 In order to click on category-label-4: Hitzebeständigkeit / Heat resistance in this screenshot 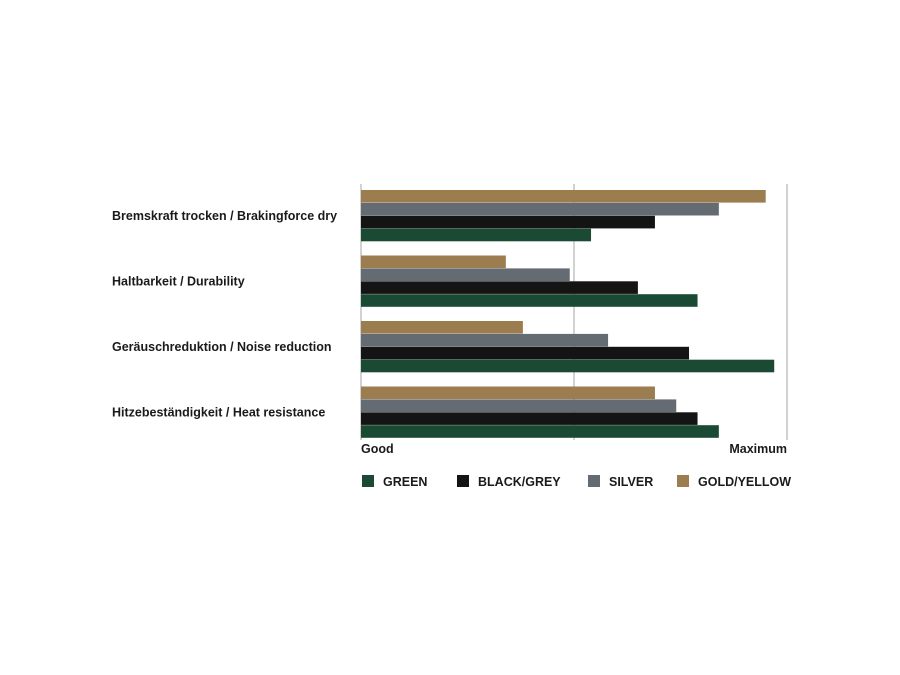, I will do `click(218, 412)`.